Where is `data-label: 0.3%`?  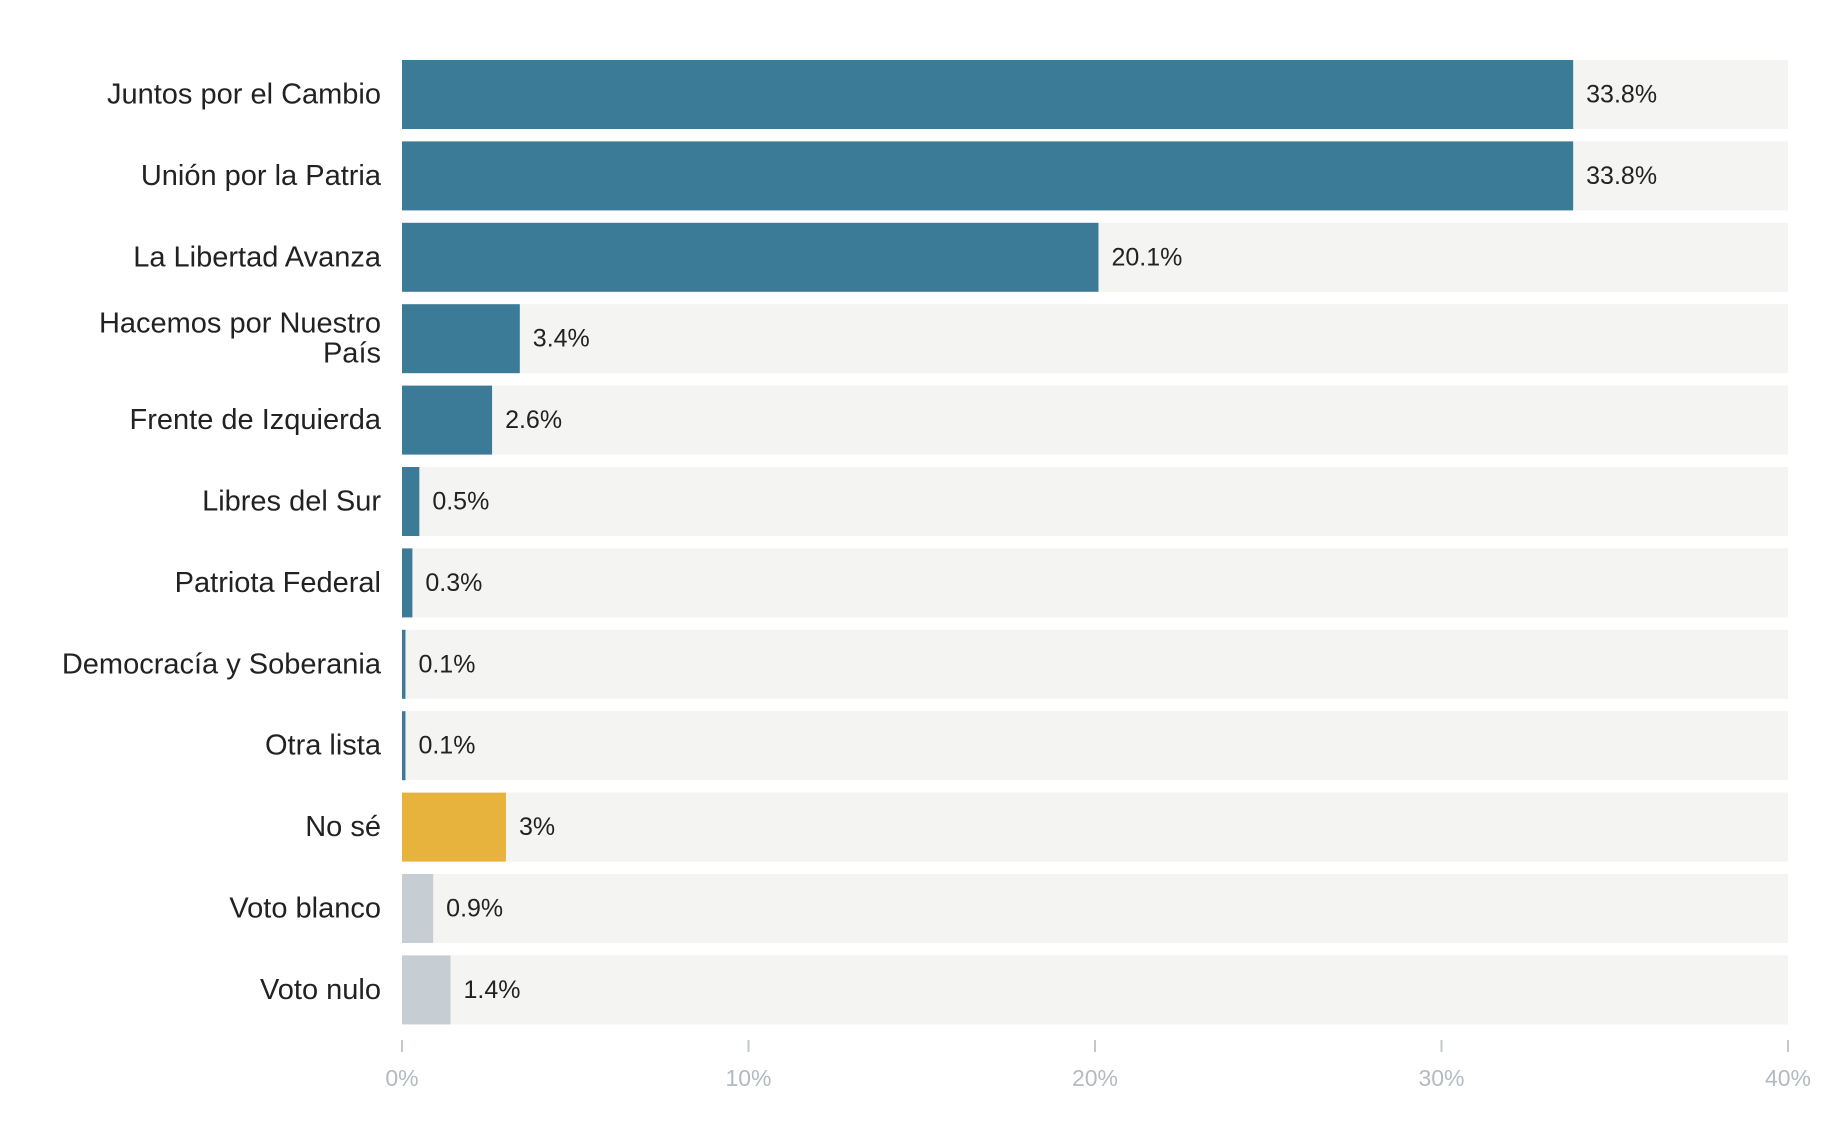 data-label: 0.3% is located at coordinates (453, 583).